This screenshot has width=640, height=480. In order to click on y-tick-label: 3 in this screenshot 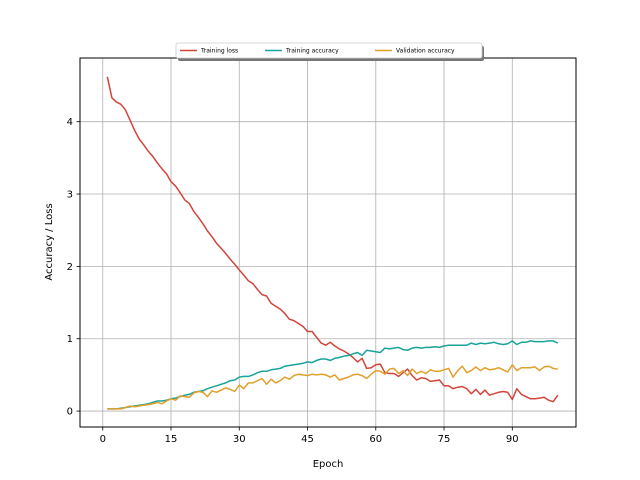, I will do `click(70, 195)`.